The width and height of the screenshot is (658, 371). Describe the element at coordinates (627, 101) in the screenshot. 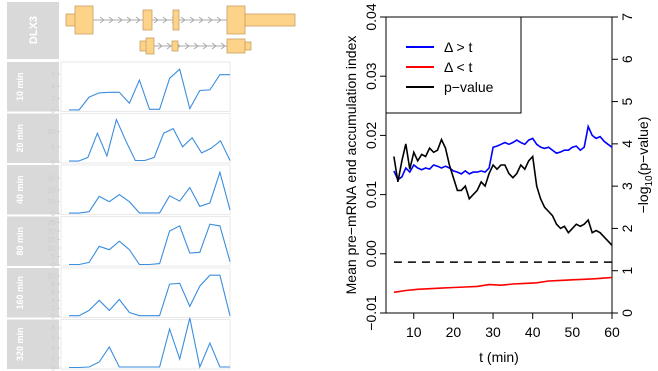

I see `y2-tick-label: 5` at that location.